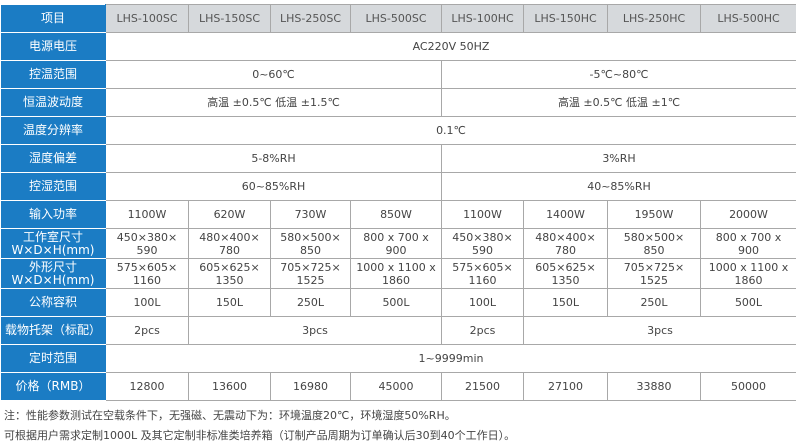 This screenshot has width=796, height=446. What do you see at coordinates (748, 215) in the screenshot?
I see `cell: 2000W` at bounding box center [748, 215].